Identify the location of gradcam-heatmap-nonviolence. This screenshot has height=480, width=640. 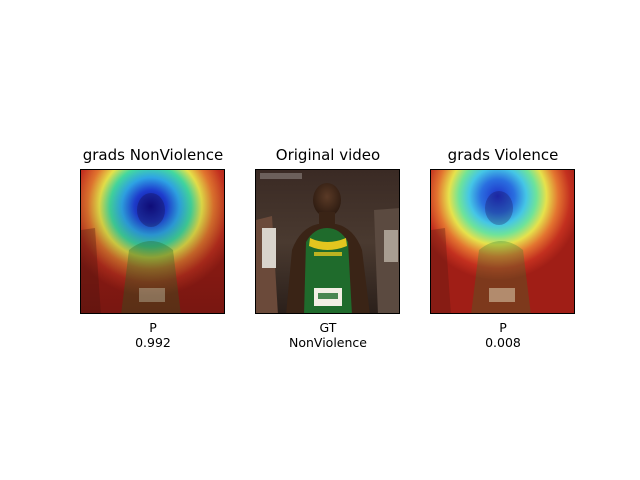
(152, 241).